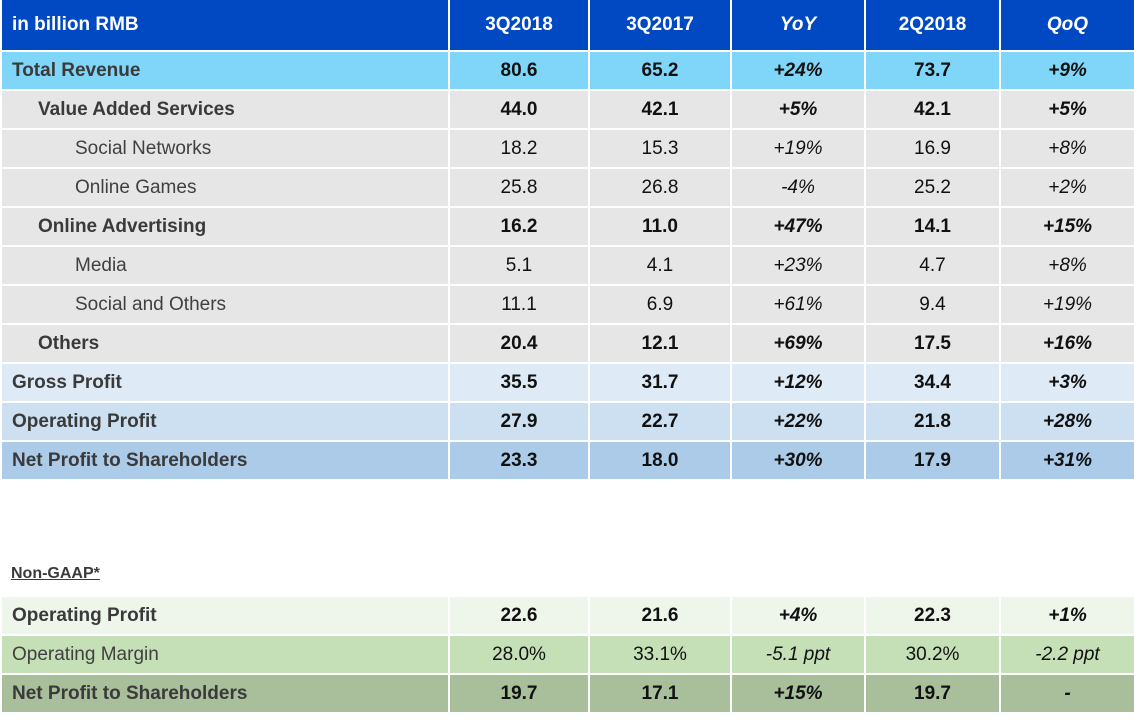 Image resolution: width=1134 pixels, height=720 pixels. What do you see at coordinates (225, 304) in the screenshot?
I see `row-label: Social and Others` at bounding box center [225, 304].